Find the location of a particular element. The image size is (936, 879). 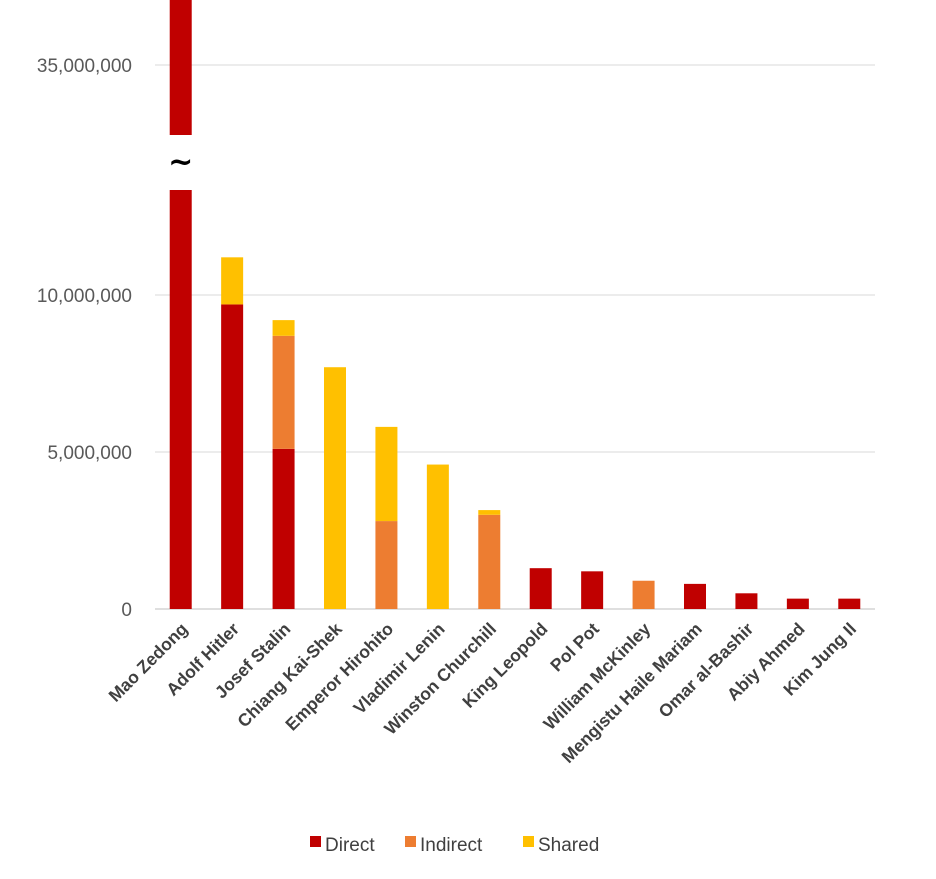

y-tick-label: 0 is located at coordinates (126, 610).